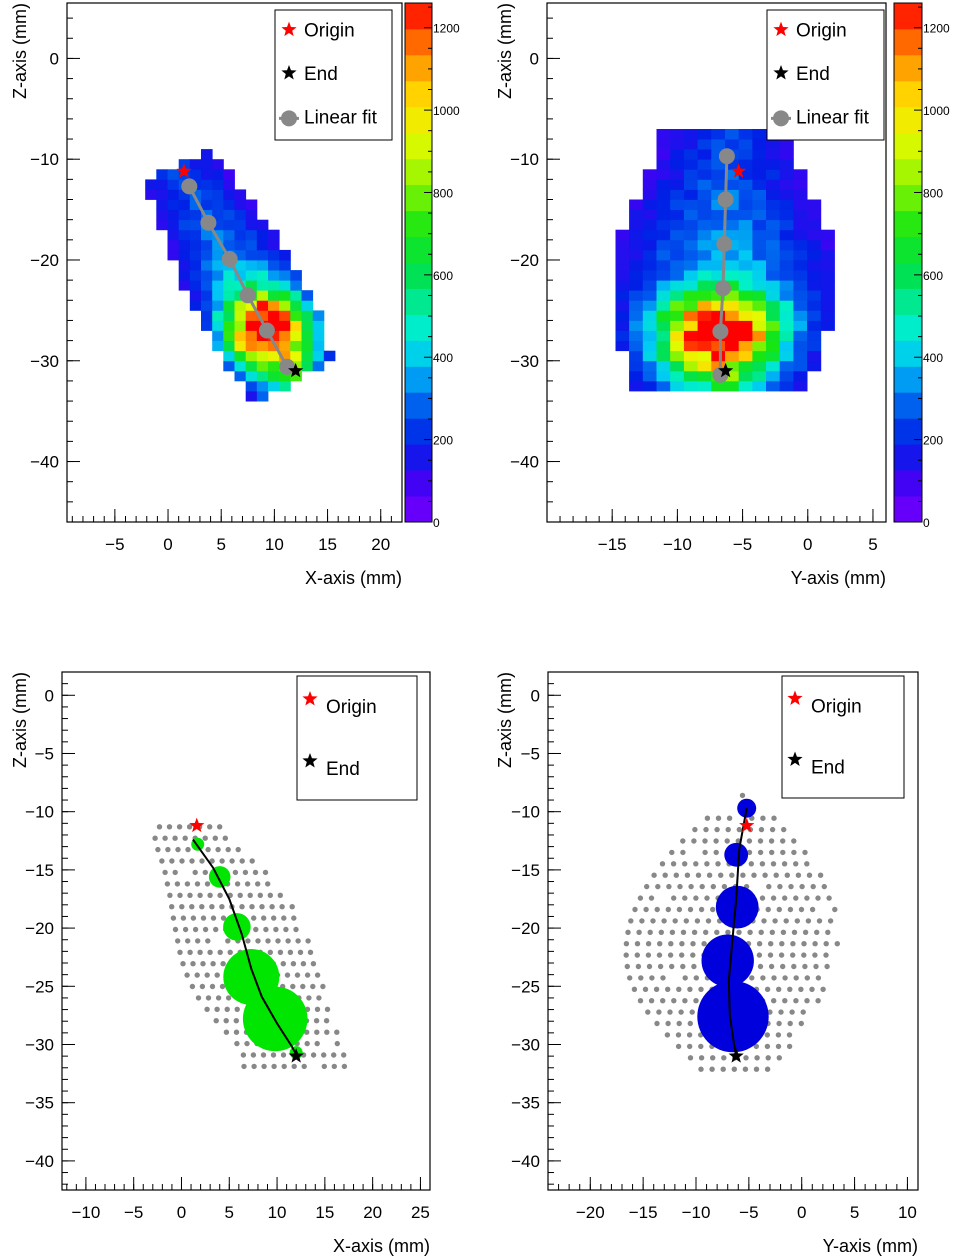 The width and height of the screenshot is (960, 1257). Describe the element at coordinates (351, 707) in the screenshot. I see `legend-label: Origin` at that location.